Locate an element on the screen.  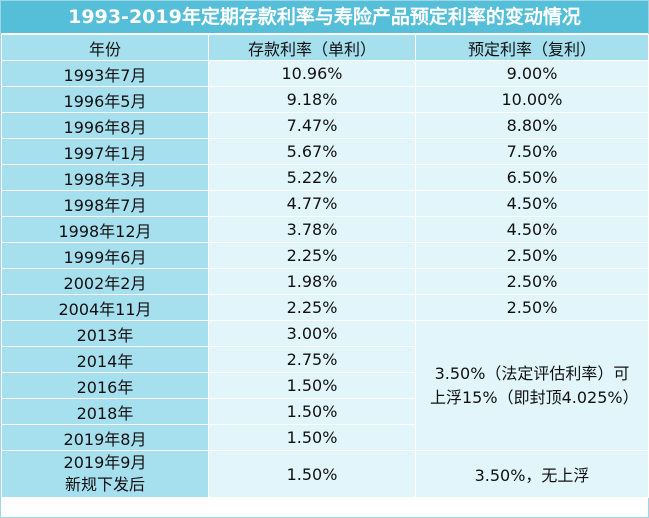
year-line-note: 新规下发后 is located at coordinates (104, 484).